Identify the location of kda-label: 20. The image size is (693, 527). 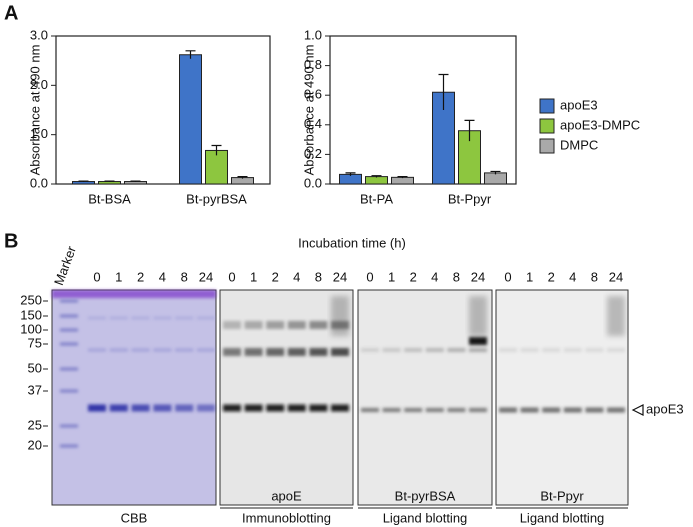
(35, 444).